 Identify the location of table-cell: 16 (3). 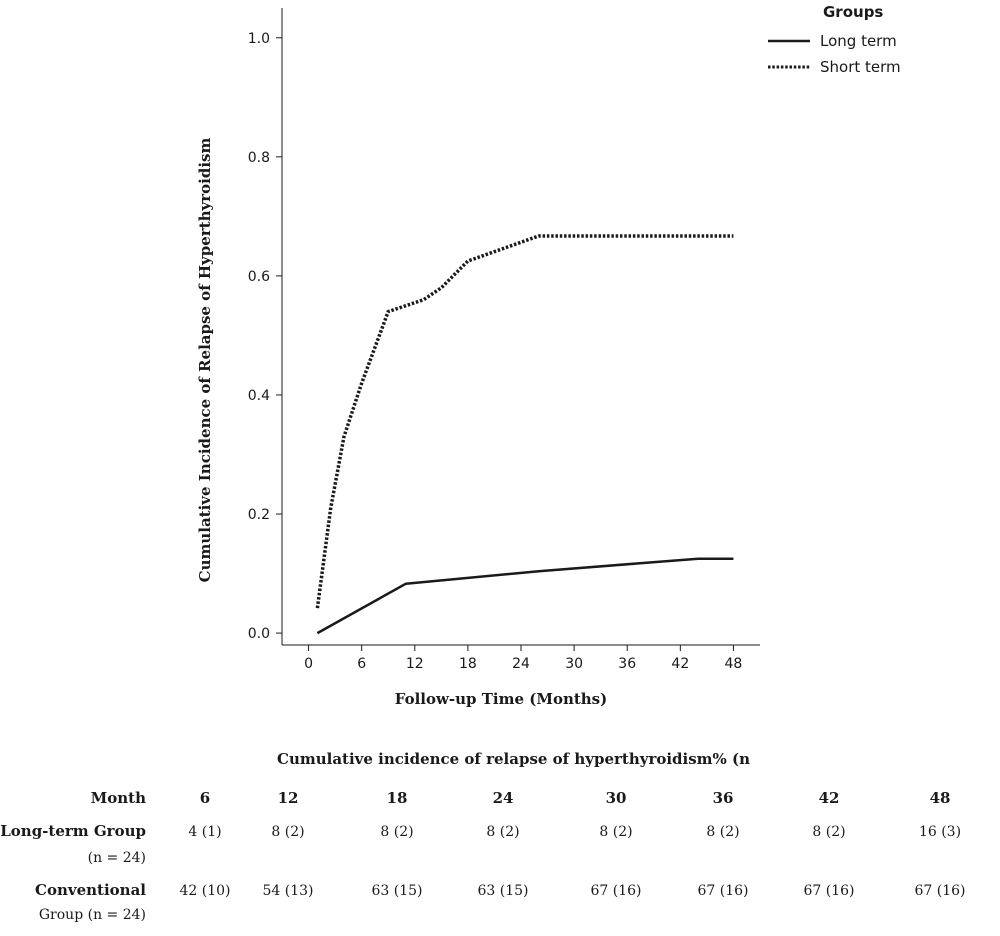
(940, 832).